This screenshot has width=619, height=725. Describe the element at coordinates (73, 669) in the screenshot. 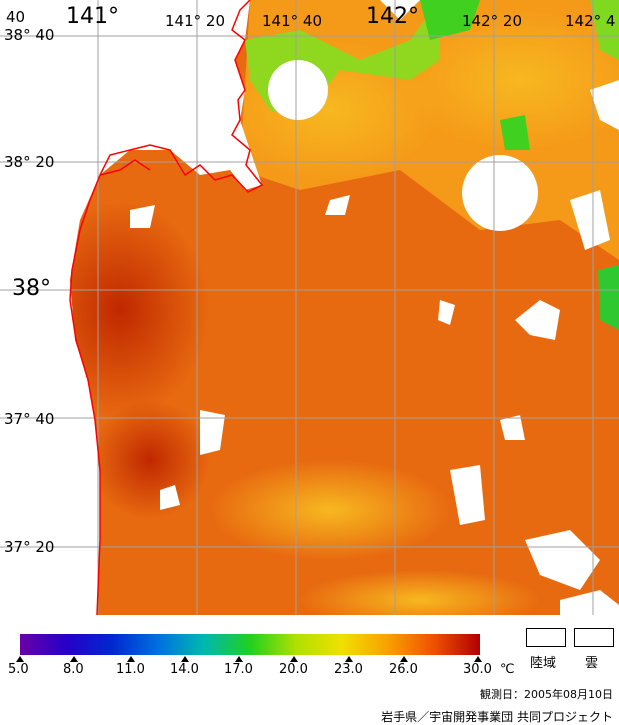

I see `scale-label-8: 8.0` at that location.